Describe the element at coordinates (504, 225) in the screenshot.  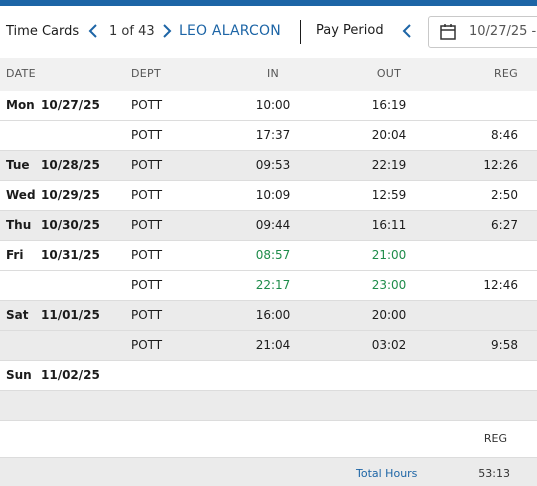
I see `row-reg-hours: 6:27` at that location.